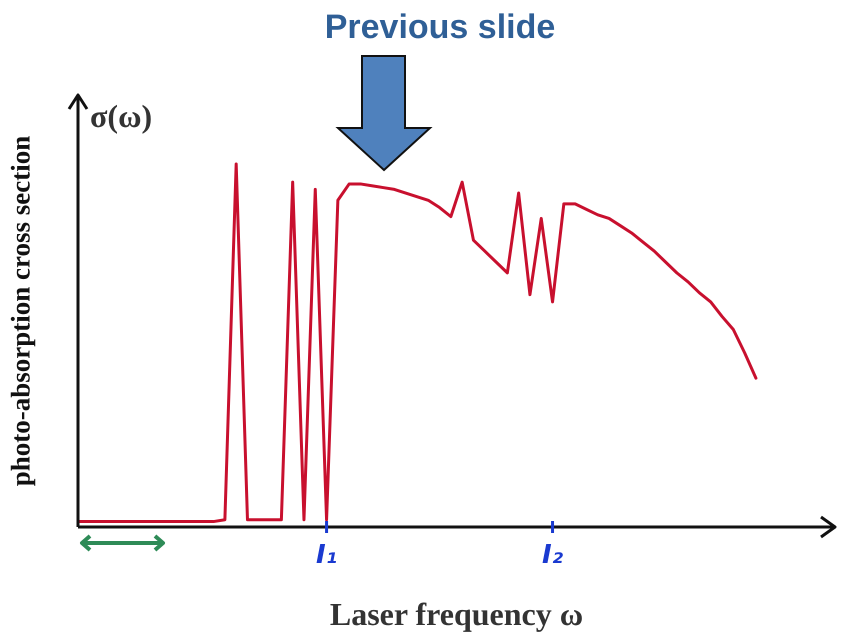 The image size is (844, 637). What do you see at coordinates (440, 27) in the screenshot?
I see `chart-title: Previous slide` at bounding box center [440, 27].